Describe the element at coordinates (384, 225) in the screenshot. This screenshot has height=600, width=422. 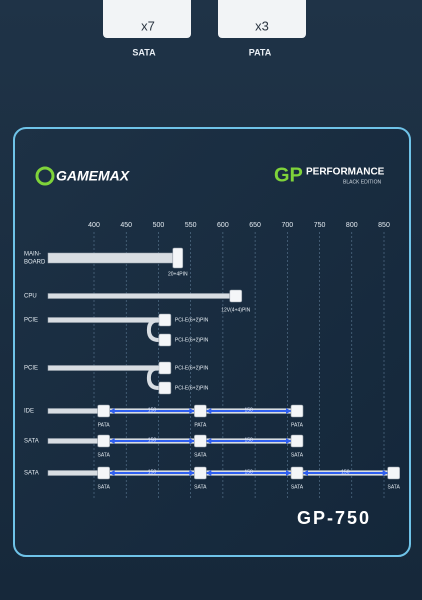
I see `scale-tick-label: 850` at that location.